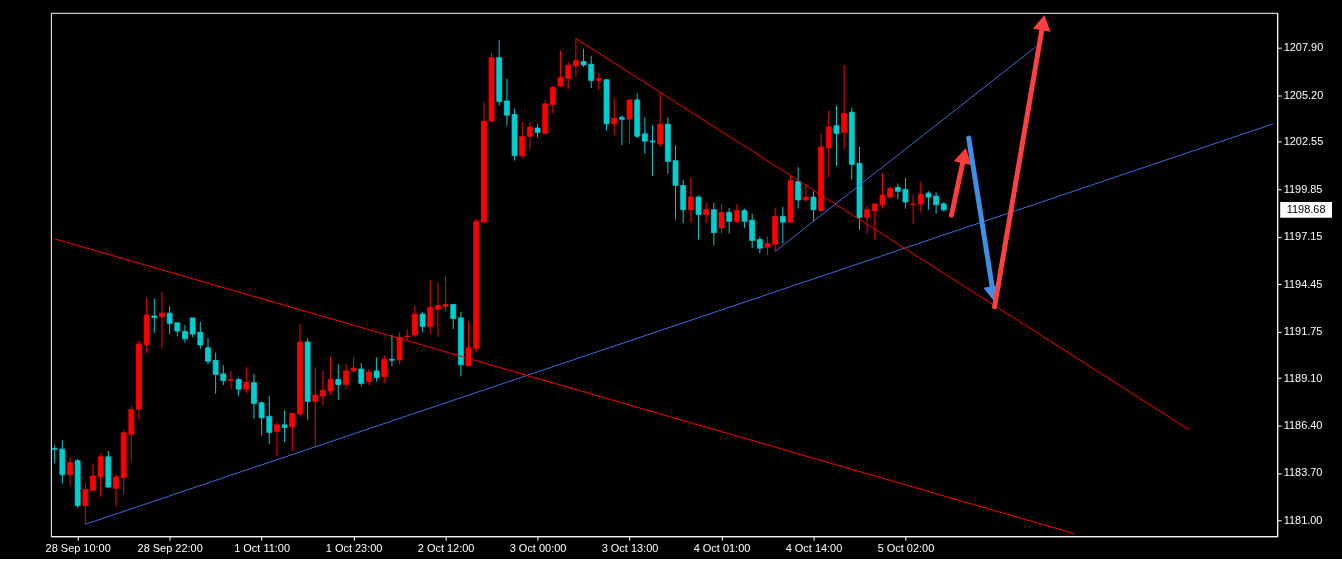 Image resolution: width=1342 pixels, height=577 pixels. I want to click on y-tick-label: 1205.20, so click(1303, 94).